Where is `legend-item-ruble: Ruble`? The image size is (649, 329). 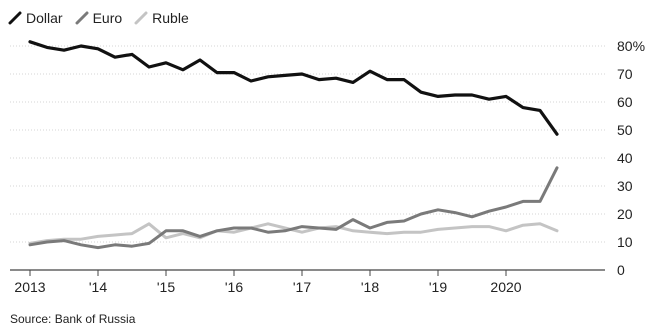 legend-item-ruble: Ruble is located at coordinates (161, 18).